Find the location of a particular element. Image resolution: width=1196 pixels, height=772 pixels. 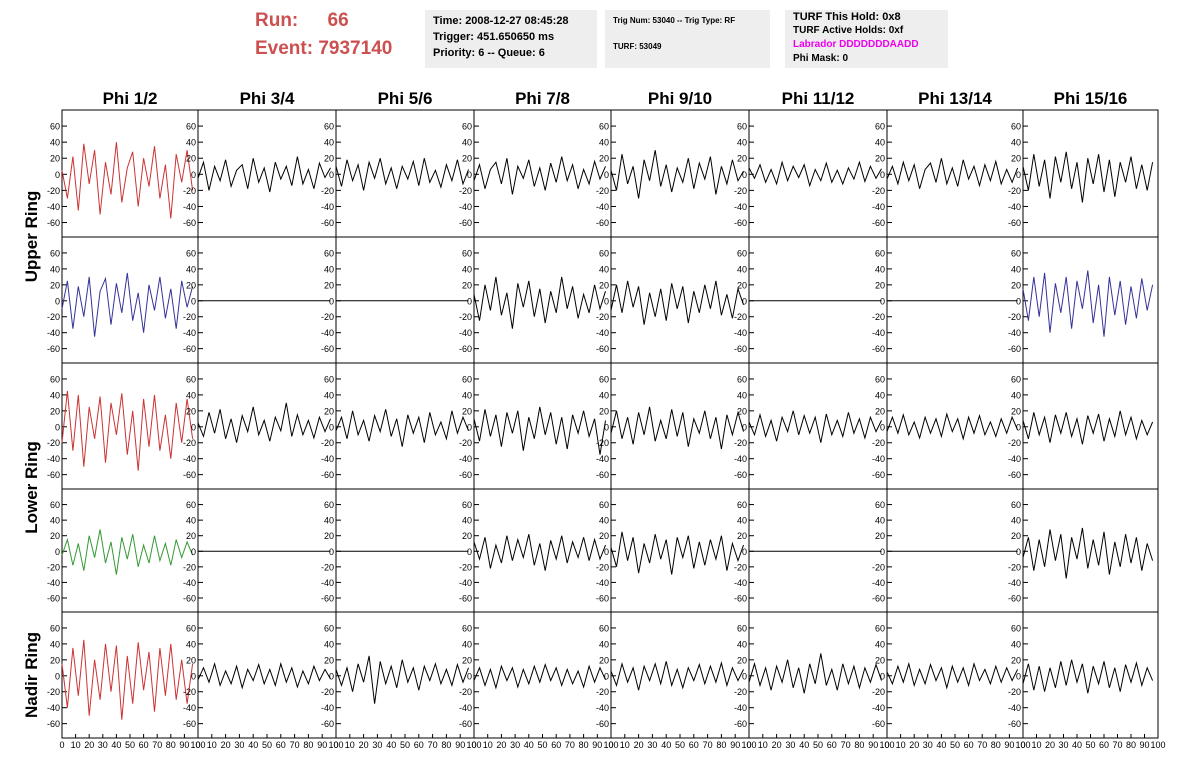

column-title: Phi 9/10 is located at coordinates (680, 98).